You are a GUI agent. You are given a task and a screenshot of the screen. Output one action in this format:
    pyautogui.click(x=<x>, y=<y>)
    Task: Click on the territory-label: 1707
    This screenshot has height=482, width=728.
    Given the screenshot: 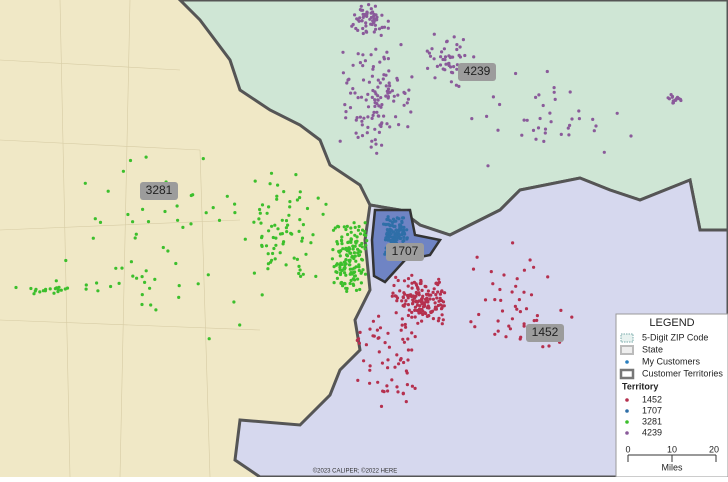 What is the action you would take?
    pyautogui.click(x=405, y=251)
    